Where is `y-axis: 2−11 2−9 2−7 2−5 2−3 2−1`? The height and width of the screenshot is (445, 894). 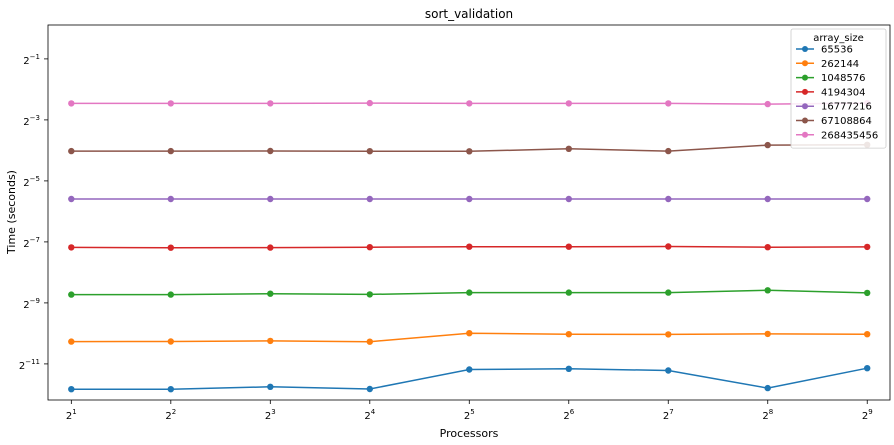 y-axis: 2−11 2−9 2−7 2−5 2−3 2−1 is located at coordinates (33, 212).